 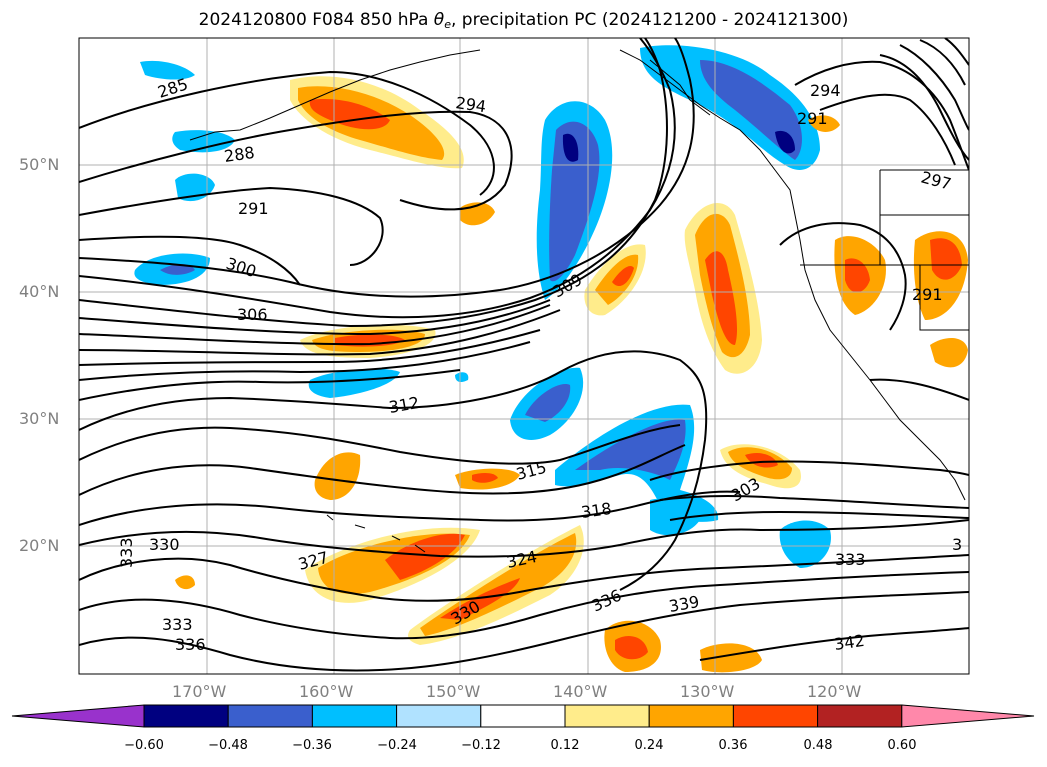 What do you see at coordinates (239, 154) in the screenshot?
I see `contour-label: 288` at bounding box center [239, 154].